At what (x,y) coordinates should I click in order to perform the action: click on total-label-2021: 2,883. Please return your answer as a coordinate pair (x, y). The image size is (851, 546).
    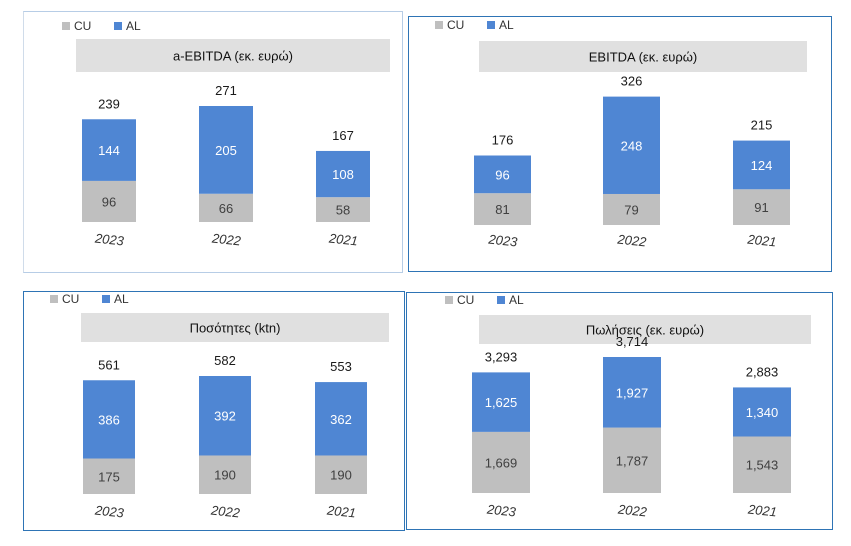
    Looking at the image, I should click on (762, 371).